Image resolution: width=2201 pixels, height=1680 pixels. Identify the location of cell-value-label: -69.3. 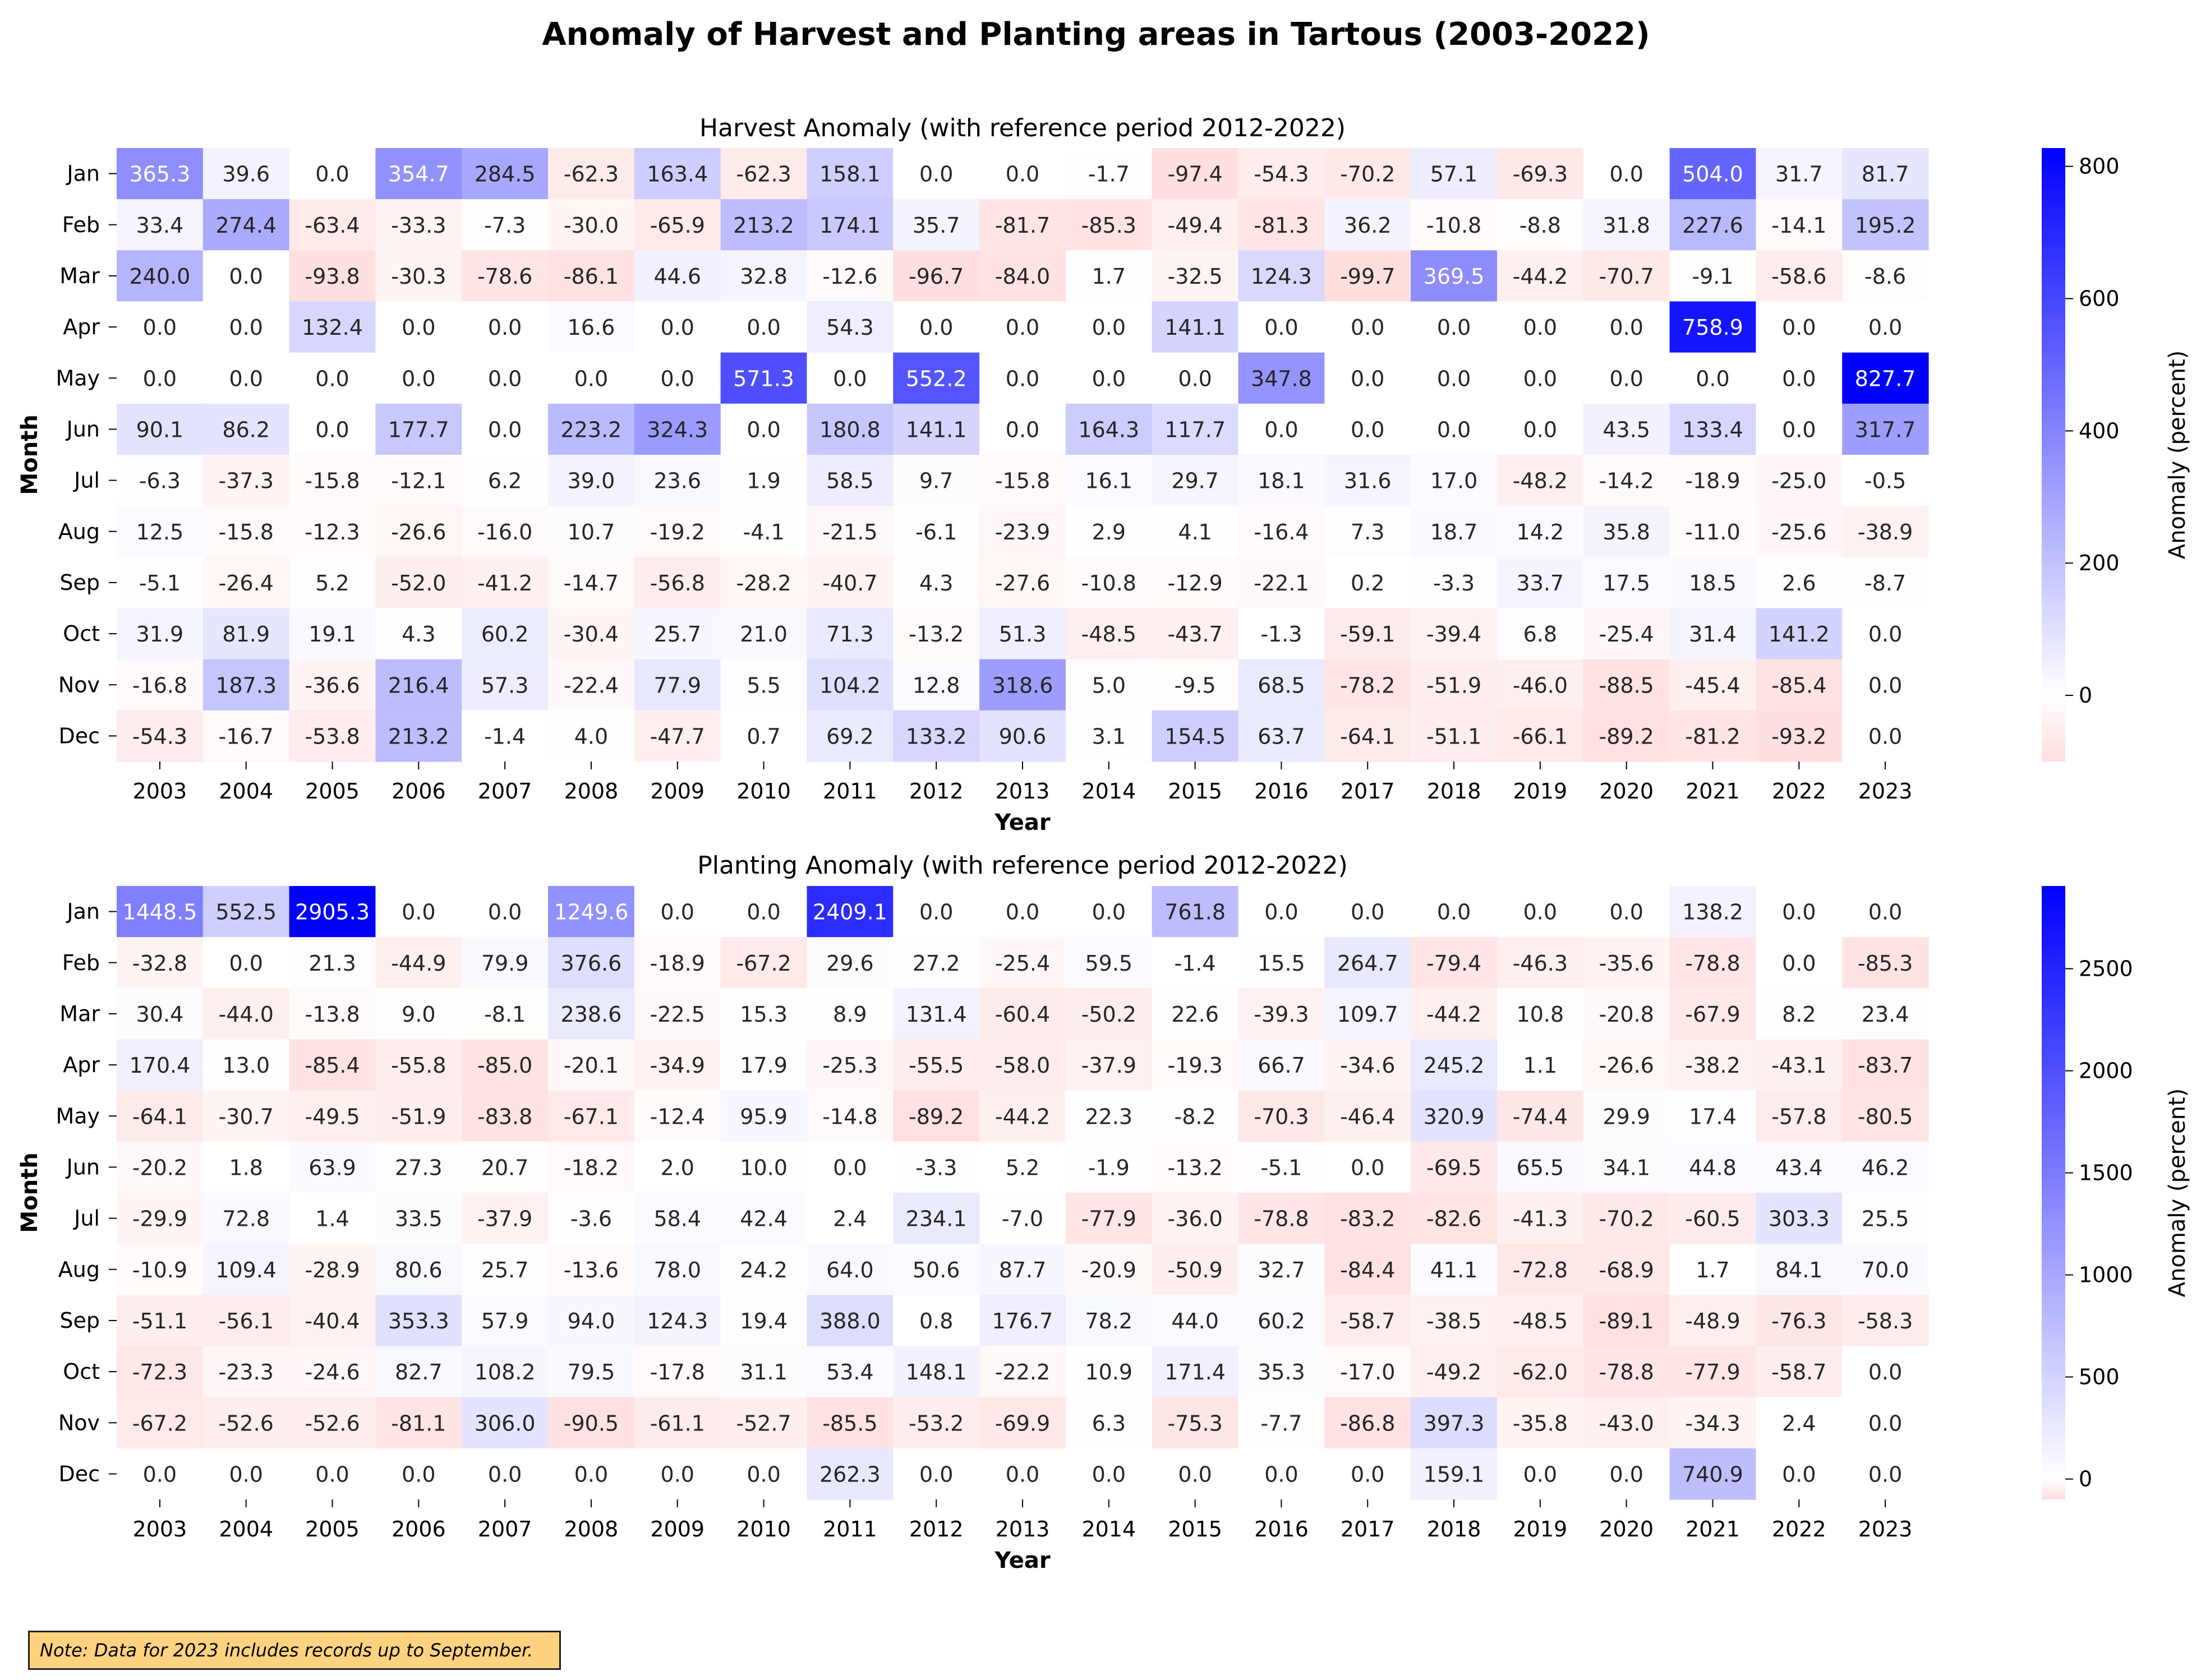
(1540, 174).